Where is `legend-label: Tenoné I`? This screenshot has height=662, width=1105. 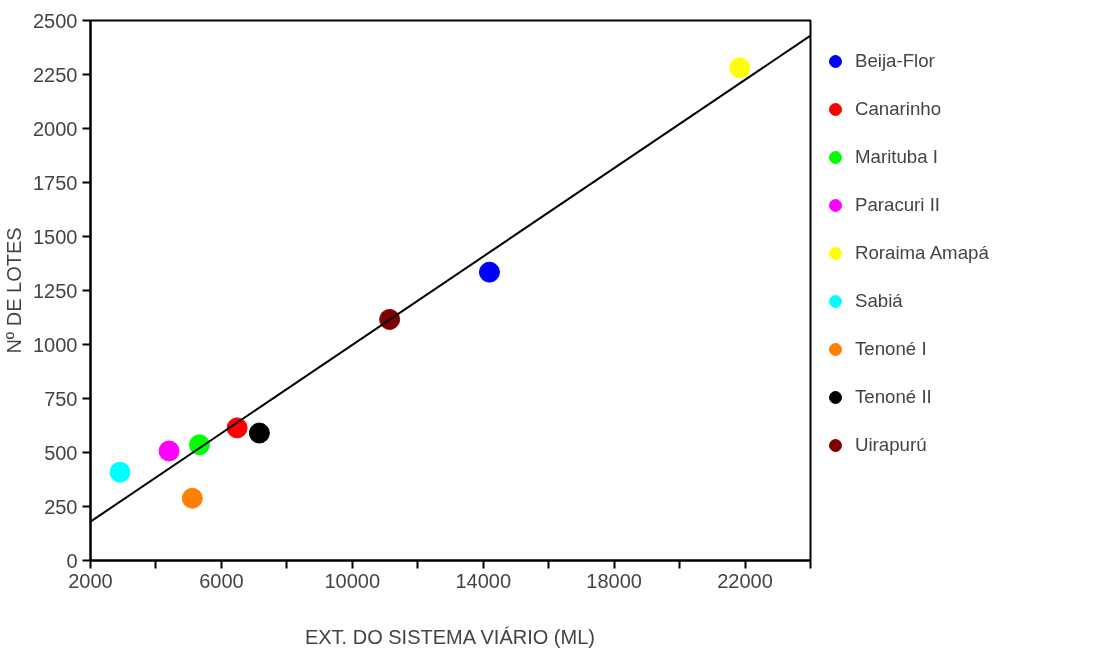
legend-label: Tenoné I is located at coordinates (891, 349).